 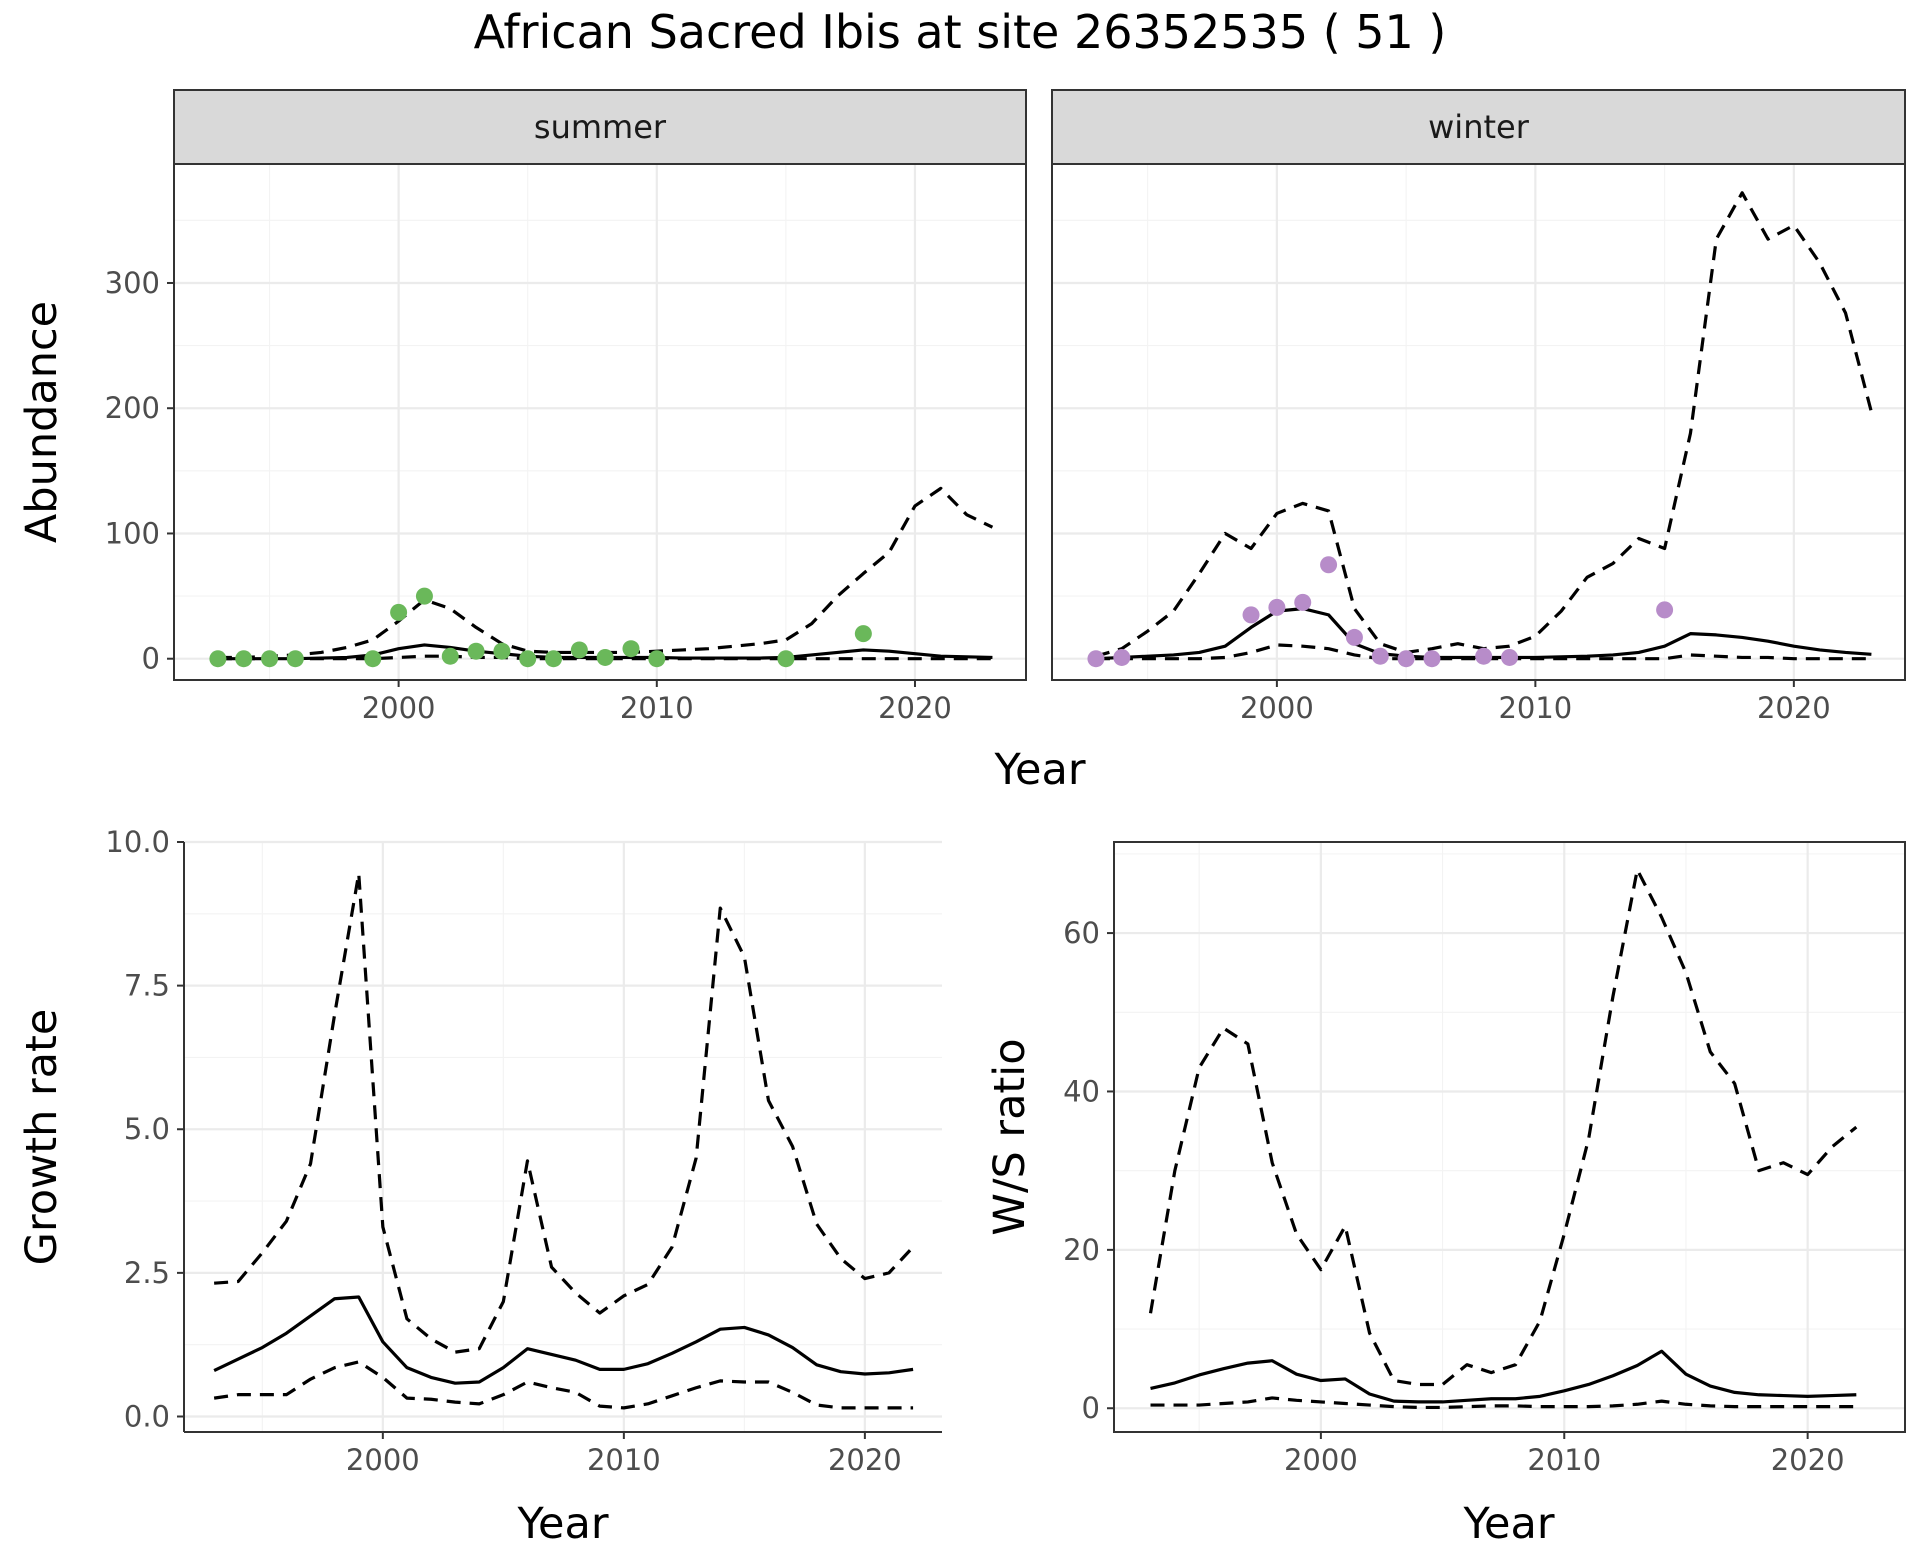 What do you see at coordinates (132, 283) in the screenshot?
I see `abundance-summer-y-tick-label: 300` at bounding box center [132, 283].